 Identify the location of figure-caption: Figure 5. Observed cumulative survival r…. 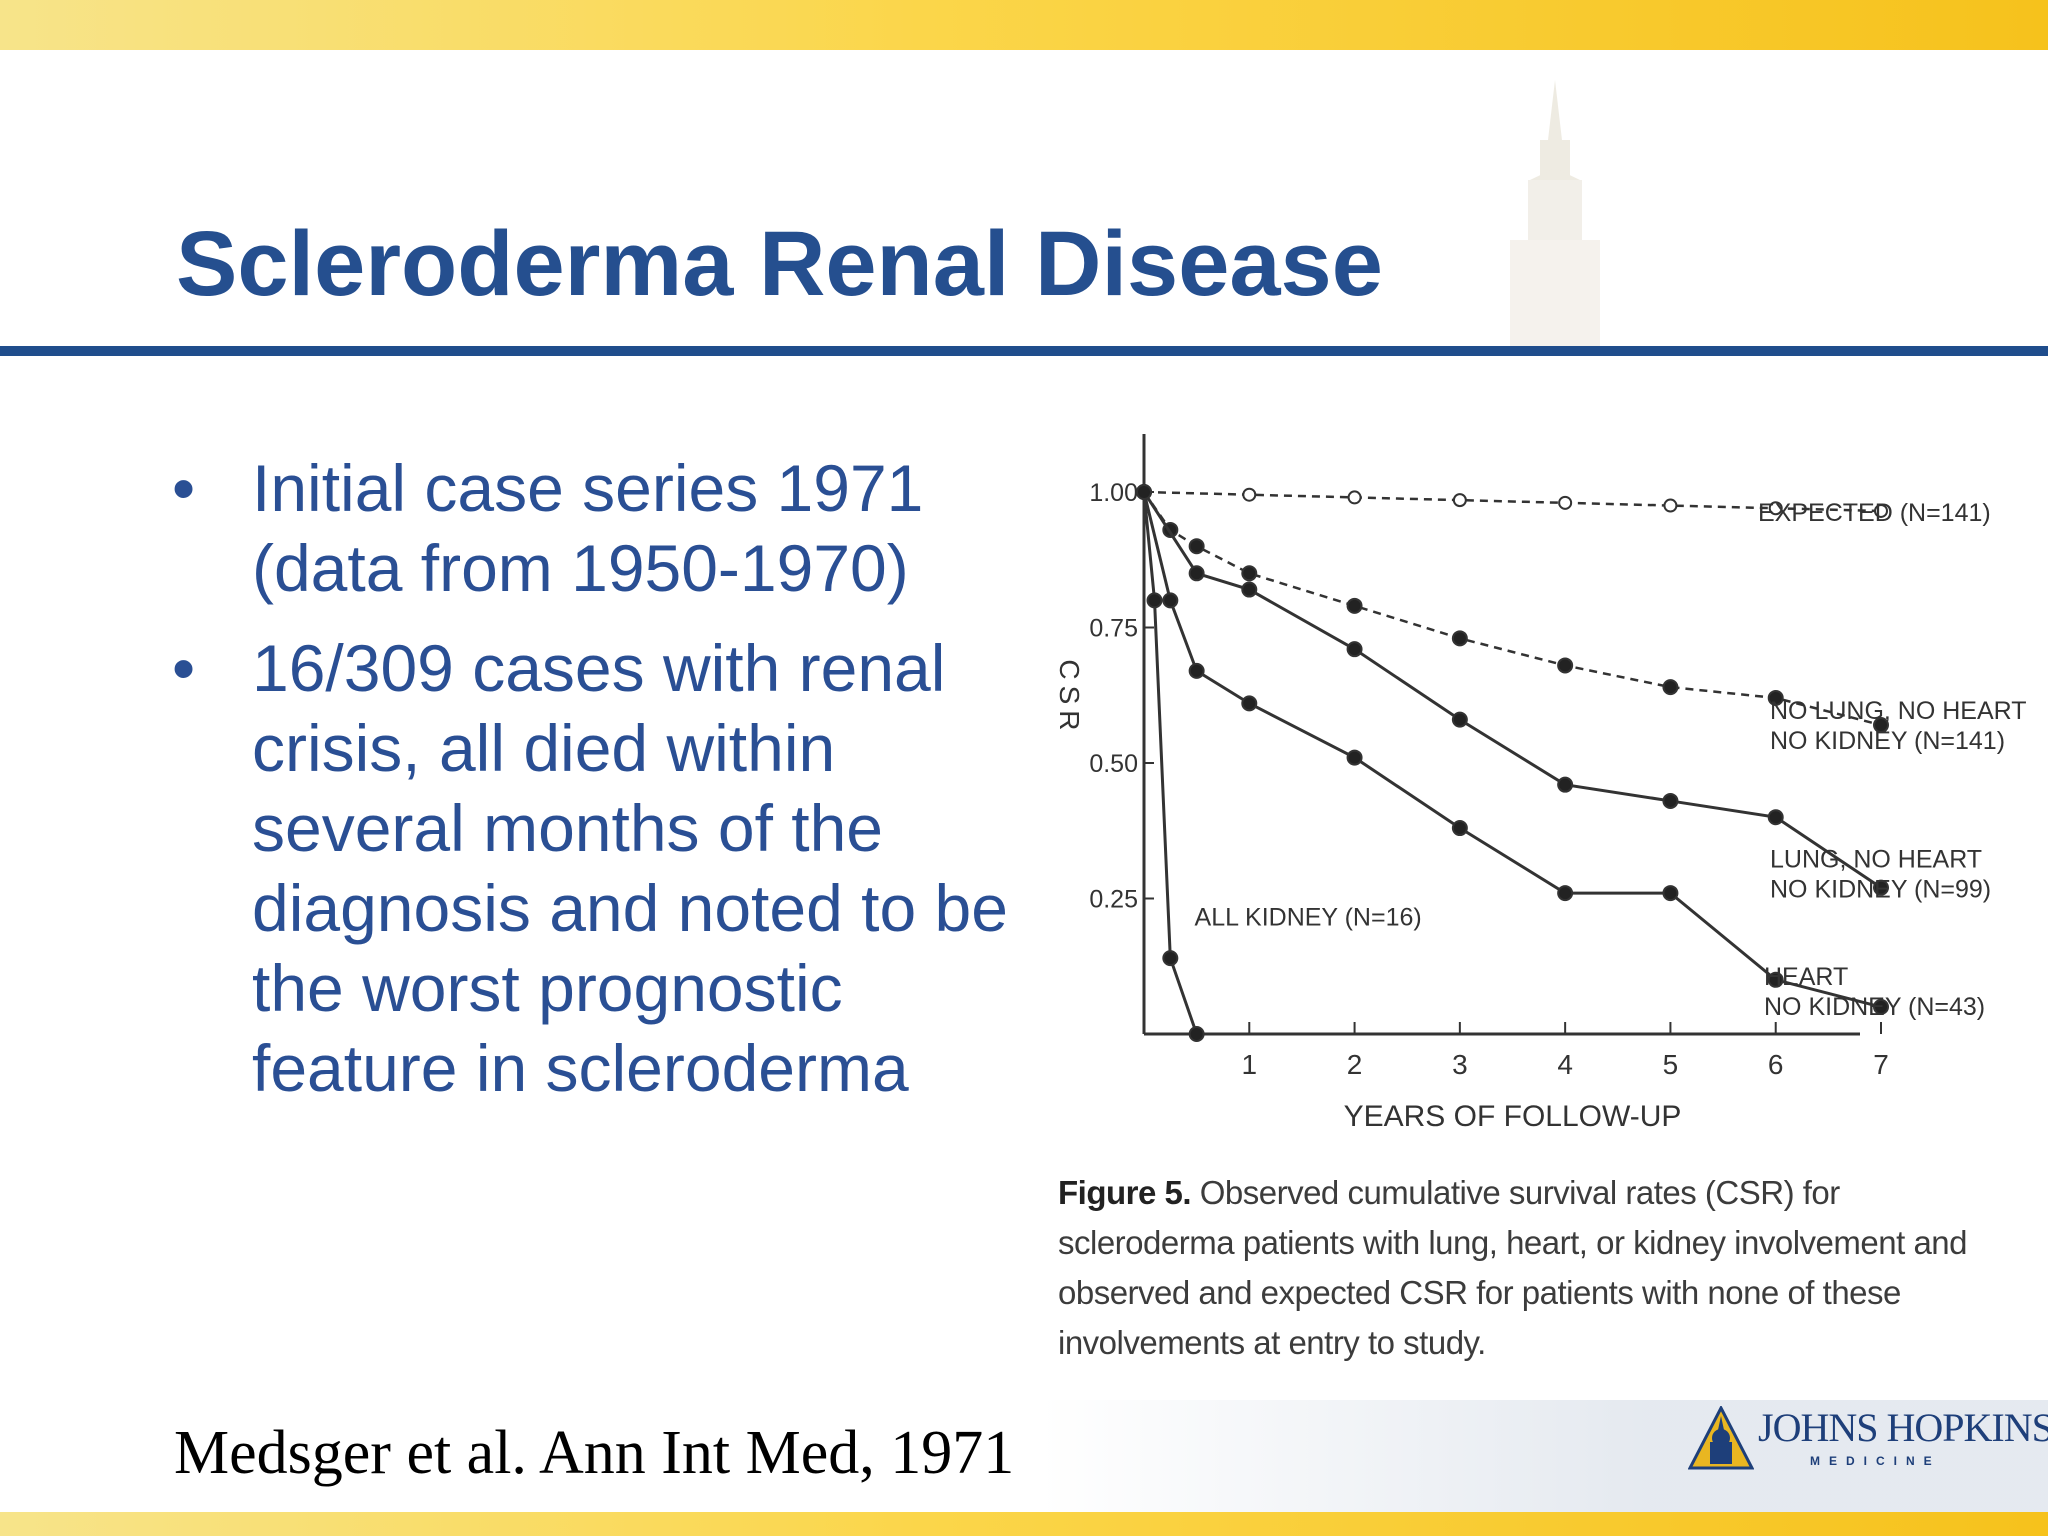
(1528, 1268).